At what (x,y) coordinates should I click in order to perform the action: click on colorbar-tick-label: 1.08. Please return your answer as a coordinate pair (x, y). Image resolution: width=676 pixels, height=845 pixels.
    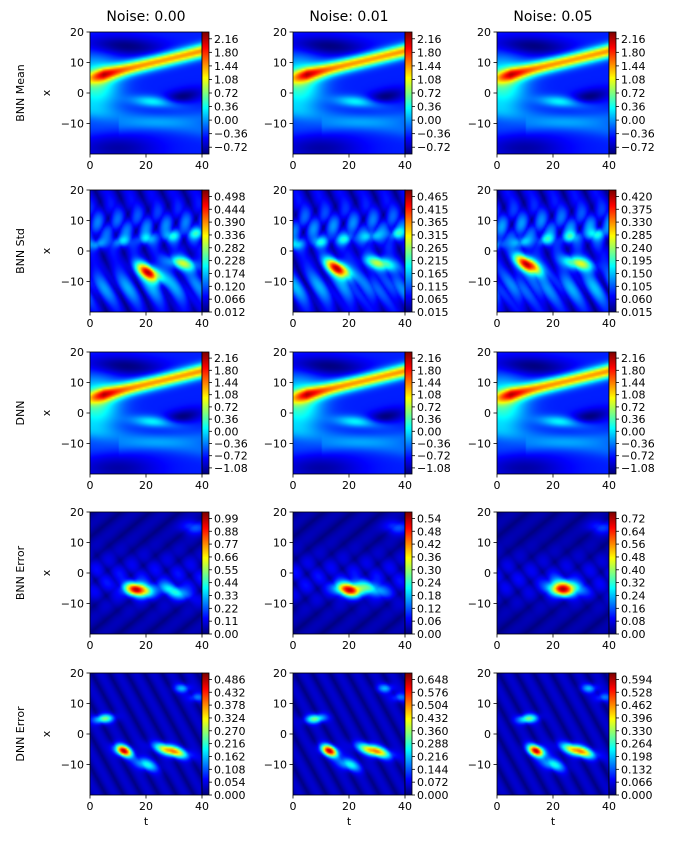
    Looking at the image, I should click on (429, 395).